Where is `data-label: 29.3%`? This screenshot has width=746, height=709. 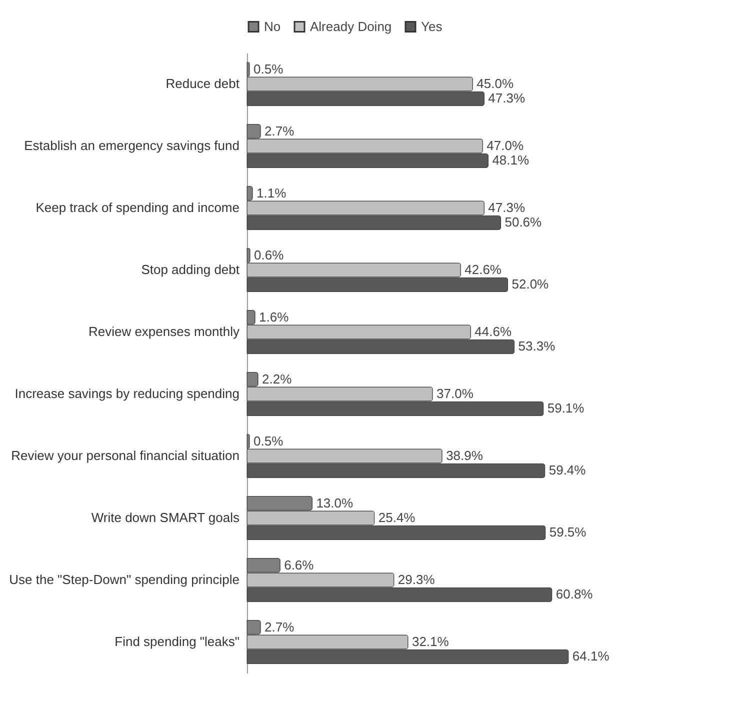
data-label: 29.3% is located at coordinates (417, 579).